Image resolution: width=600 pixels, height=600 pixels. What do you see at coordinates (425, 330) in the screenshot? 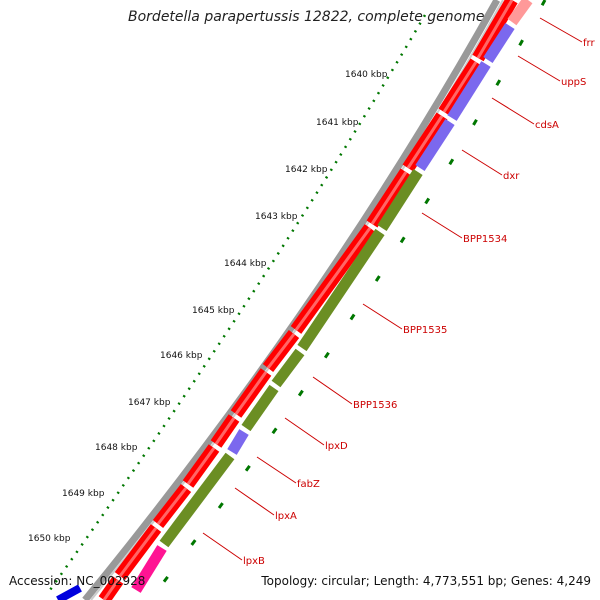
I see `gene-label-bpp1535: BPP1535` at bounding box center [425, 330].